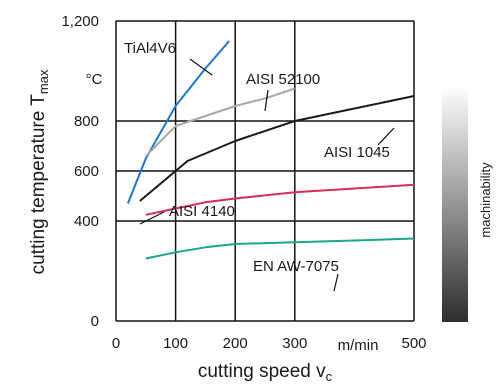 The width and height of the screenshot is (498, 386). What do you see at coordinates (80, 21) in the screenshot?
I see `y-tick-label-4: 1,200` at bounding box center [80, 21].